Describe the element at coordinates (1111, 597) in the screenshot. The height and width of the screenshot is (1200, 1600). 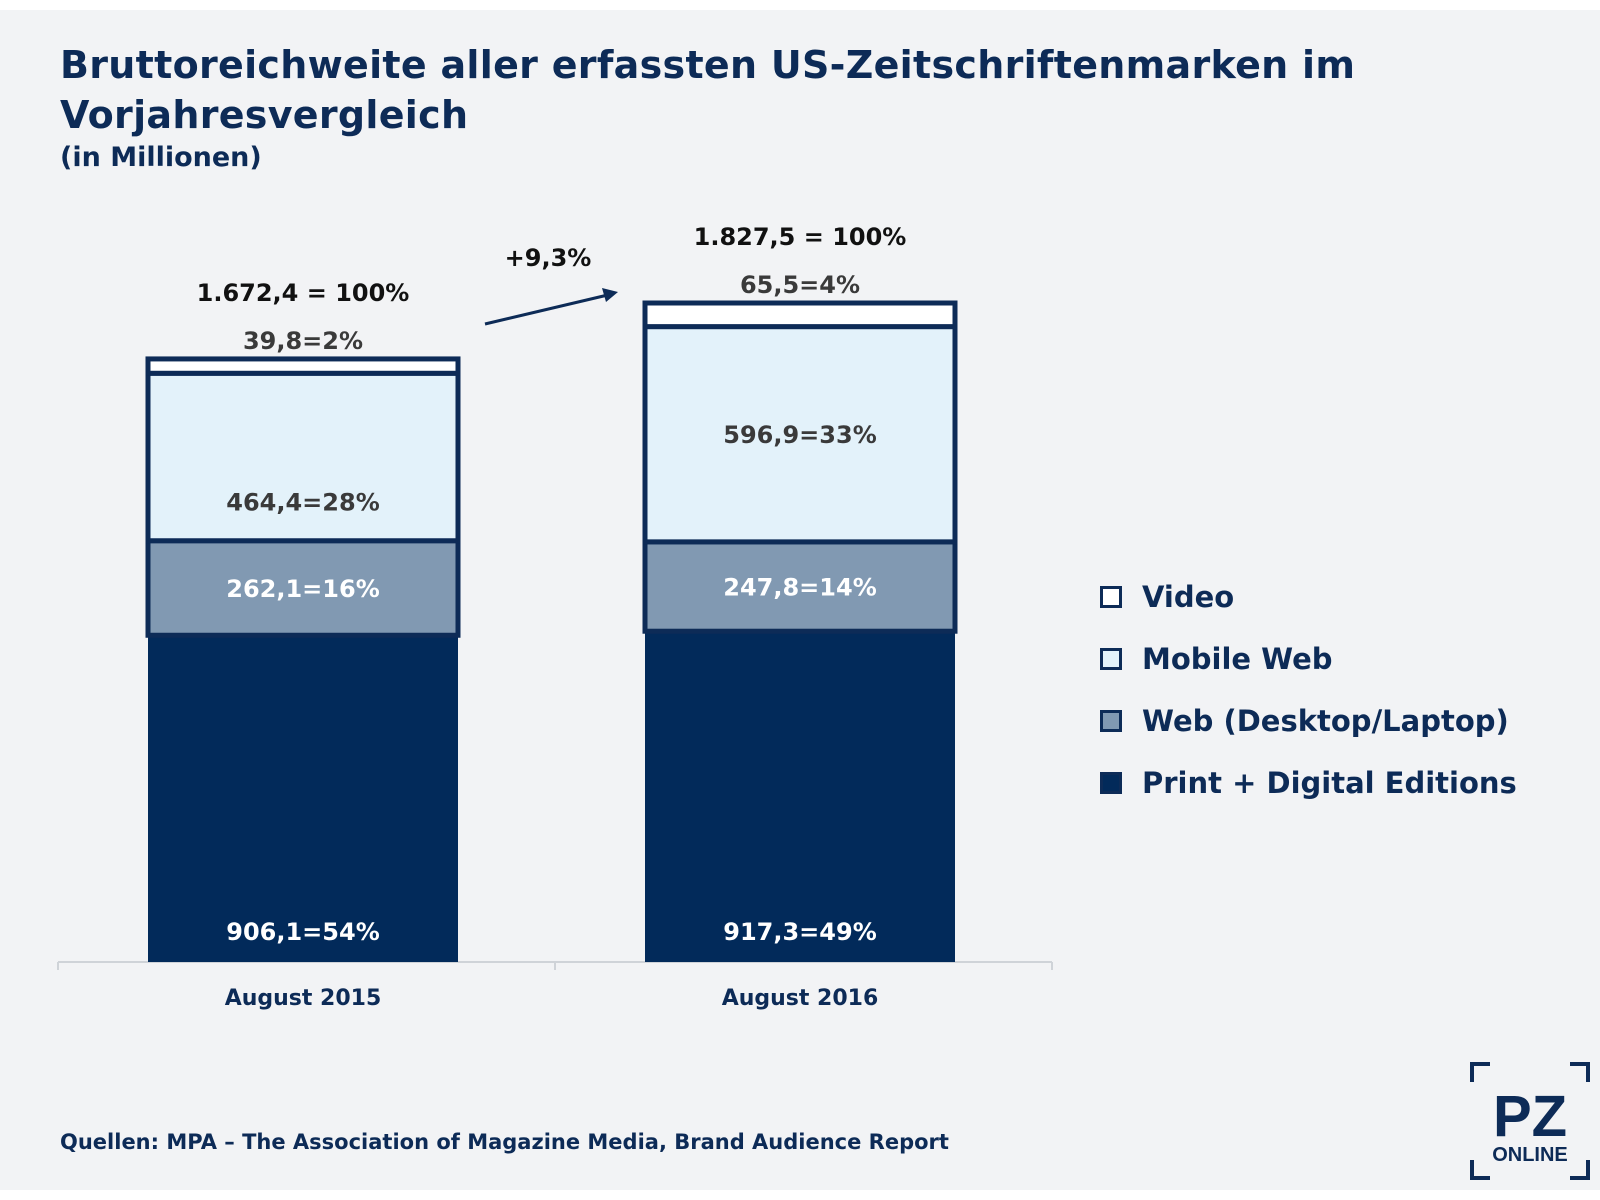
I see `legend-swatch-video` at that location.